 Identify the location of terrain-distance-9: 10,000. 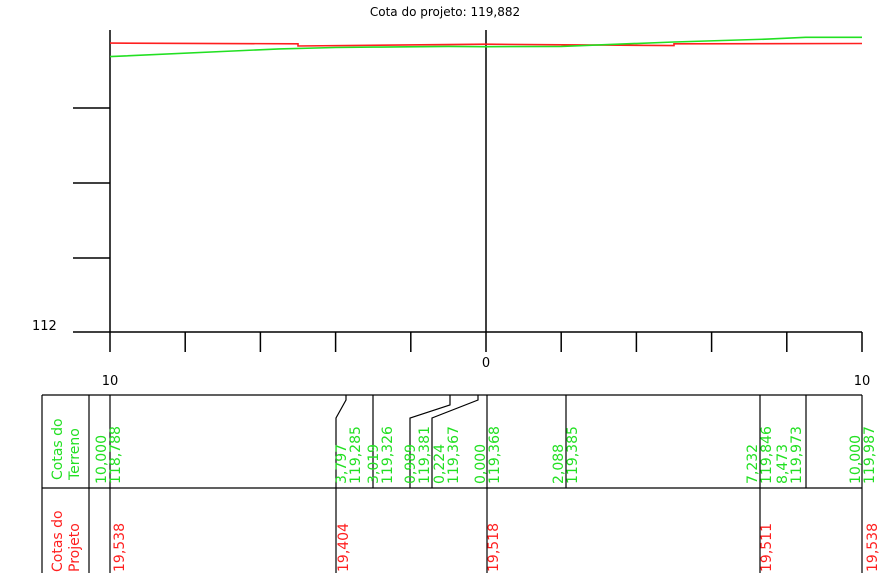
(856, 459).